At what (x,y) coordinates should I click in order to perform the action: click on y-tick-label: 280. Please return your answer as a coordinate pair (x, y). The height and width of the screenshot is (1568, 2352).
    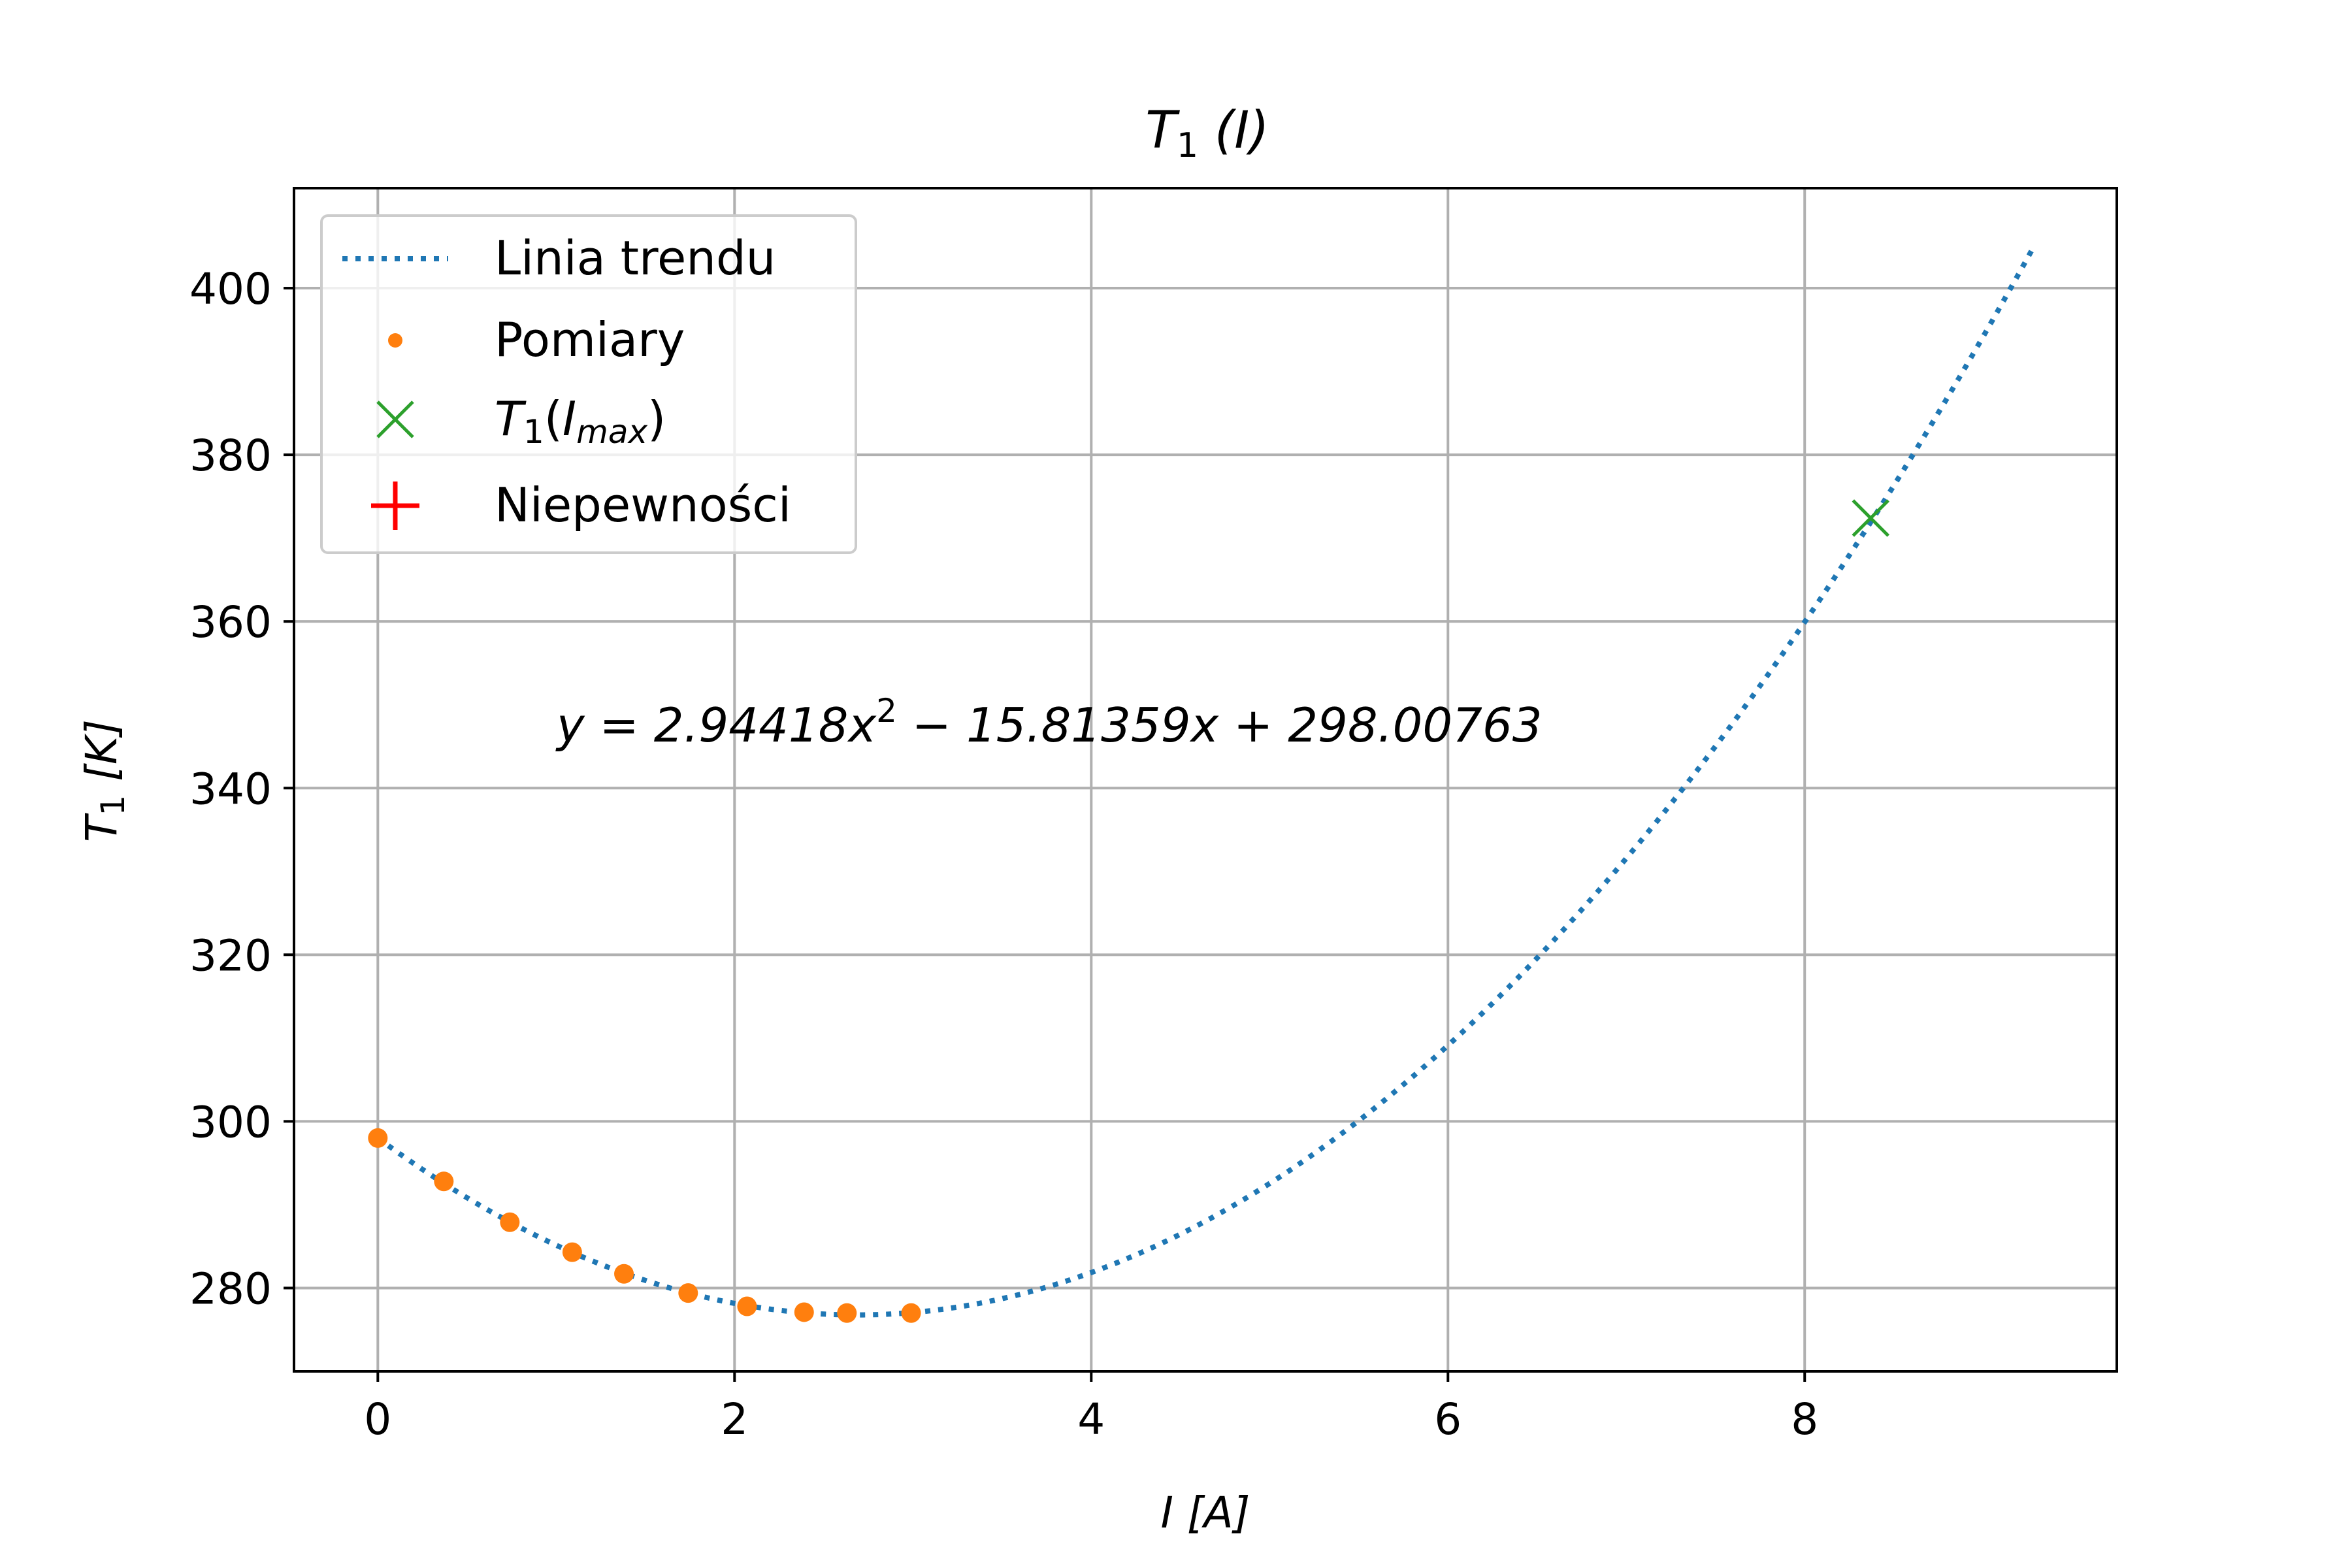
    Looking at the image, I should click on (230, 1289).